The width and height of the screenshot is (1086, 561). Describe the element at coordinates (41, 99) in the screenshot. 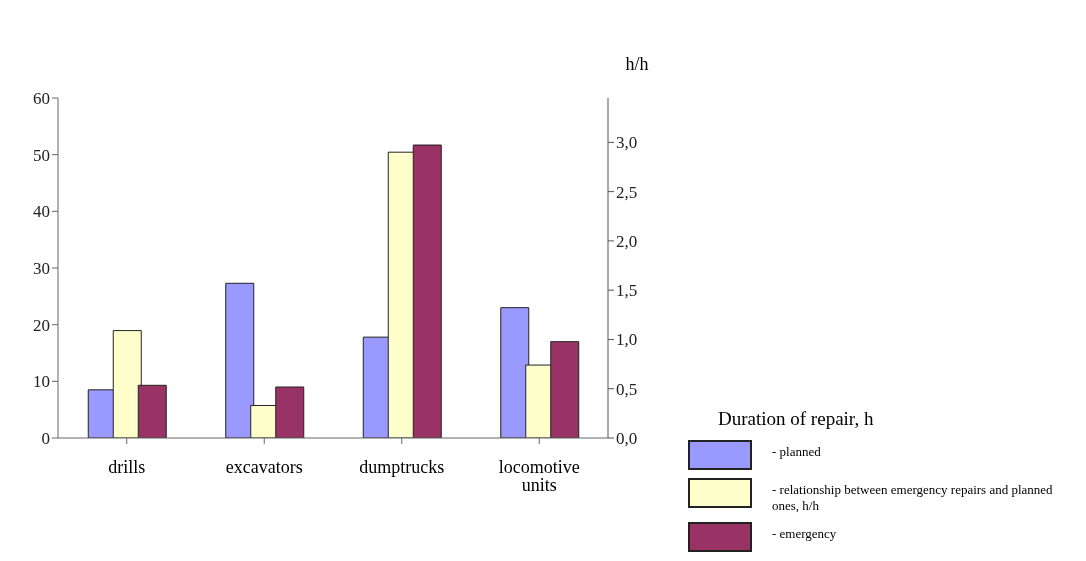

I see `y-tick-label: 60` at that location.